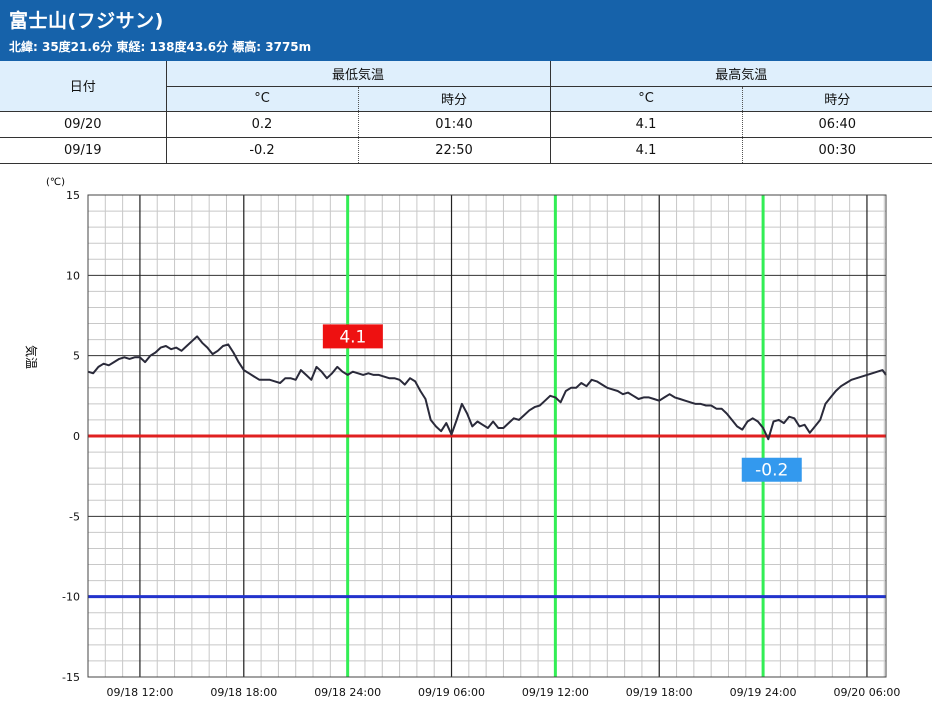 The image size is (932, 724). What do you see at coordinates (836, 124) in the screenshot?
I see `max-time-cell: 06:40` at bounding box center [836, 124].